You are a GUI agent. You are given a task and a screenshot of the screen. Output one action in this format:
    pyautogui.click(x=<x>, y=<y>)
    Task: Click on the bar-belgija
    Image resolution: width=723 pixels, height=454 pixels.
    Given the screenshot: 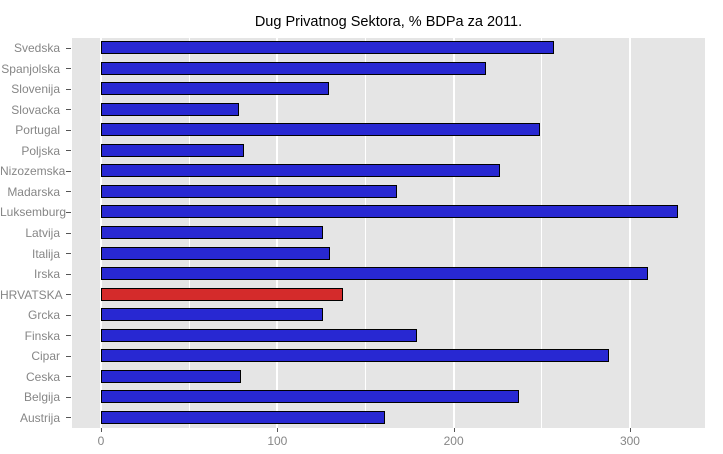 What is the action you would take?
    pyautogui.click(x=310, y=397)
    